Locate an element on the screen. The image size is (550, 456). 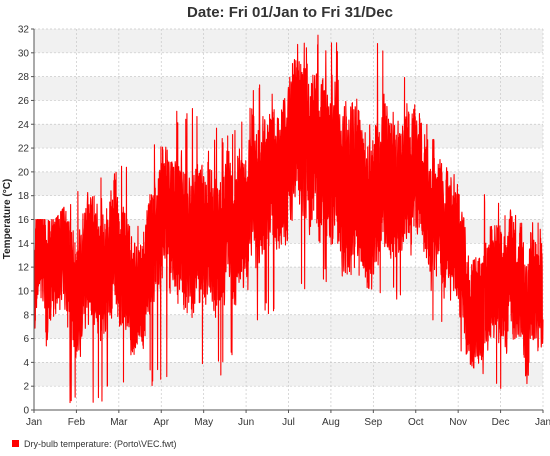
y-tick-label: 4 is located at coordinates (26, 363).